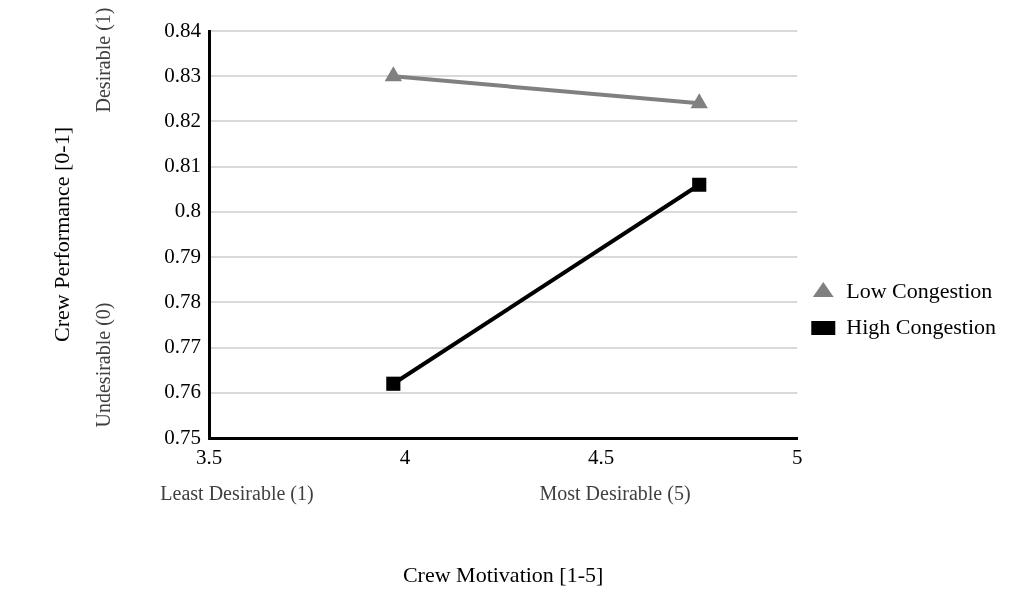 The height and width of the screenshot is (609, 1018). I want to click on y-tick-label: 0.81, so click(182, 165).